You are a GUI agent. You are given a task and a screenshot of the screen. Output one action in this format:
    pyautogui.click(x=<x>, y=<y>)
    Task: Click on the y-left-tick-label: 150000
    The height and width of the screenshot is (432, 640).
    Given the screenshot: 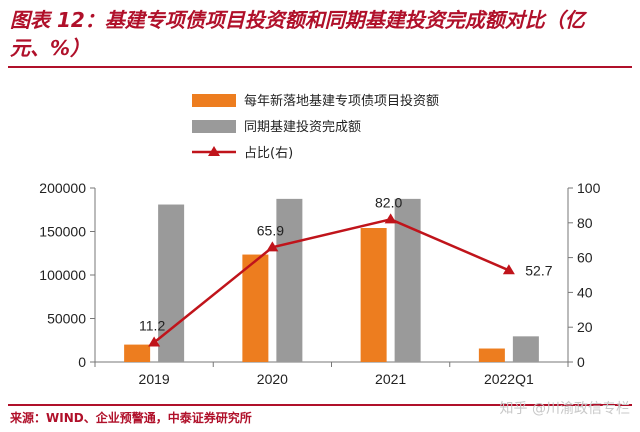 What is the action you would take?
    pyautogui.click(x=62, y=232)
    